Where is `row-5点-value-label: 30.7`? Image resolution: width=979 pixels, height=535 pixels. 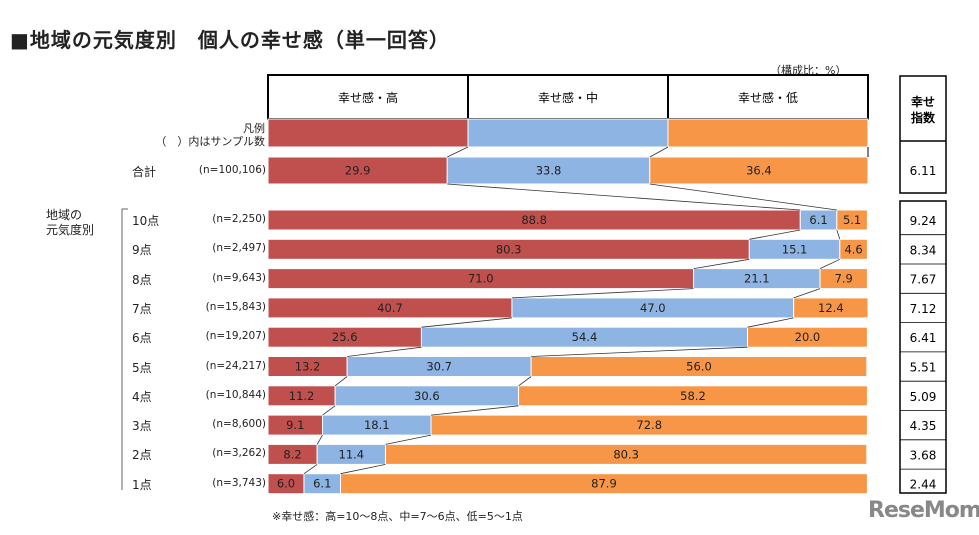
row-5点-value-label: 30.7 is located at coordinates (439, 367).